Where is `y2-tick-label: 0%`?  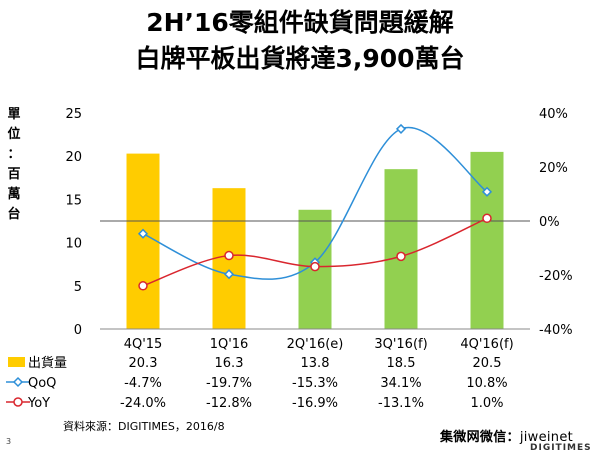 y2-tick-label: 0% is located at coordinates (549, 222).